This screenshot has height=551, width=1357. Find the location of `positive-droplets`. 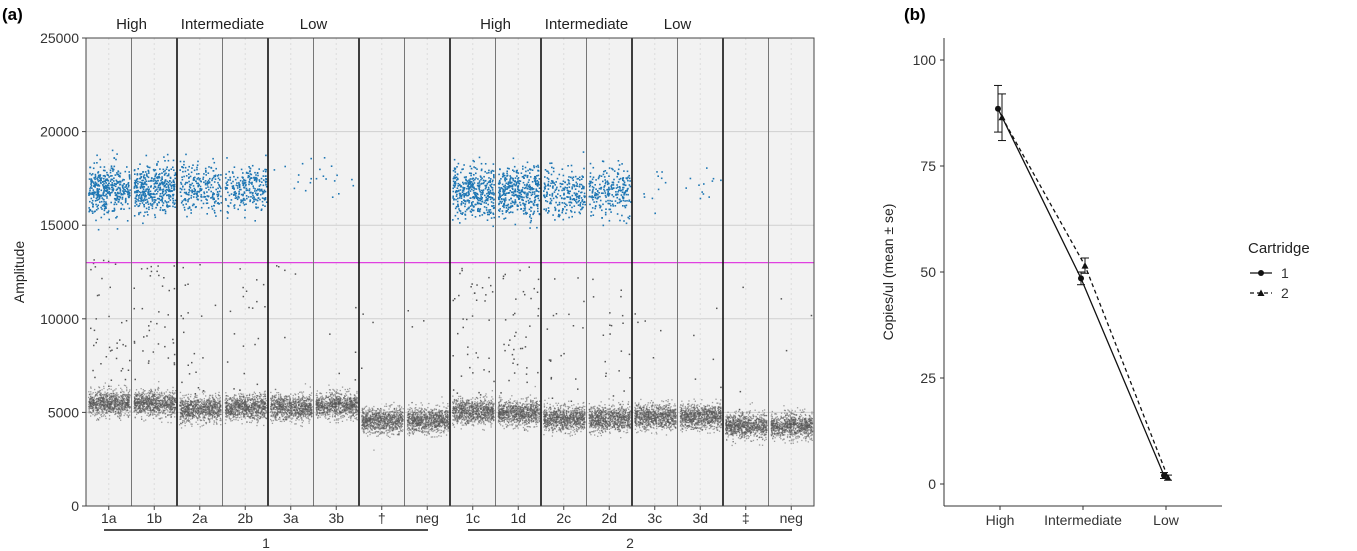

positive-droplets is located at coordinates (201, 185).